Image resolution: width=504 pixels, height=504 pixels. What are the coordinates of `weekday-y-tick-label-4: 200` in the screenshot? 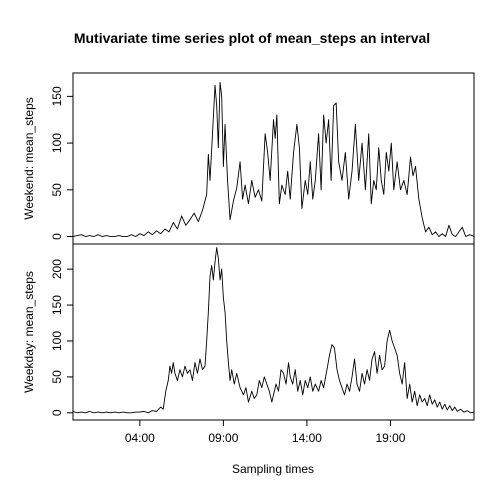 It's located at (57, 269).